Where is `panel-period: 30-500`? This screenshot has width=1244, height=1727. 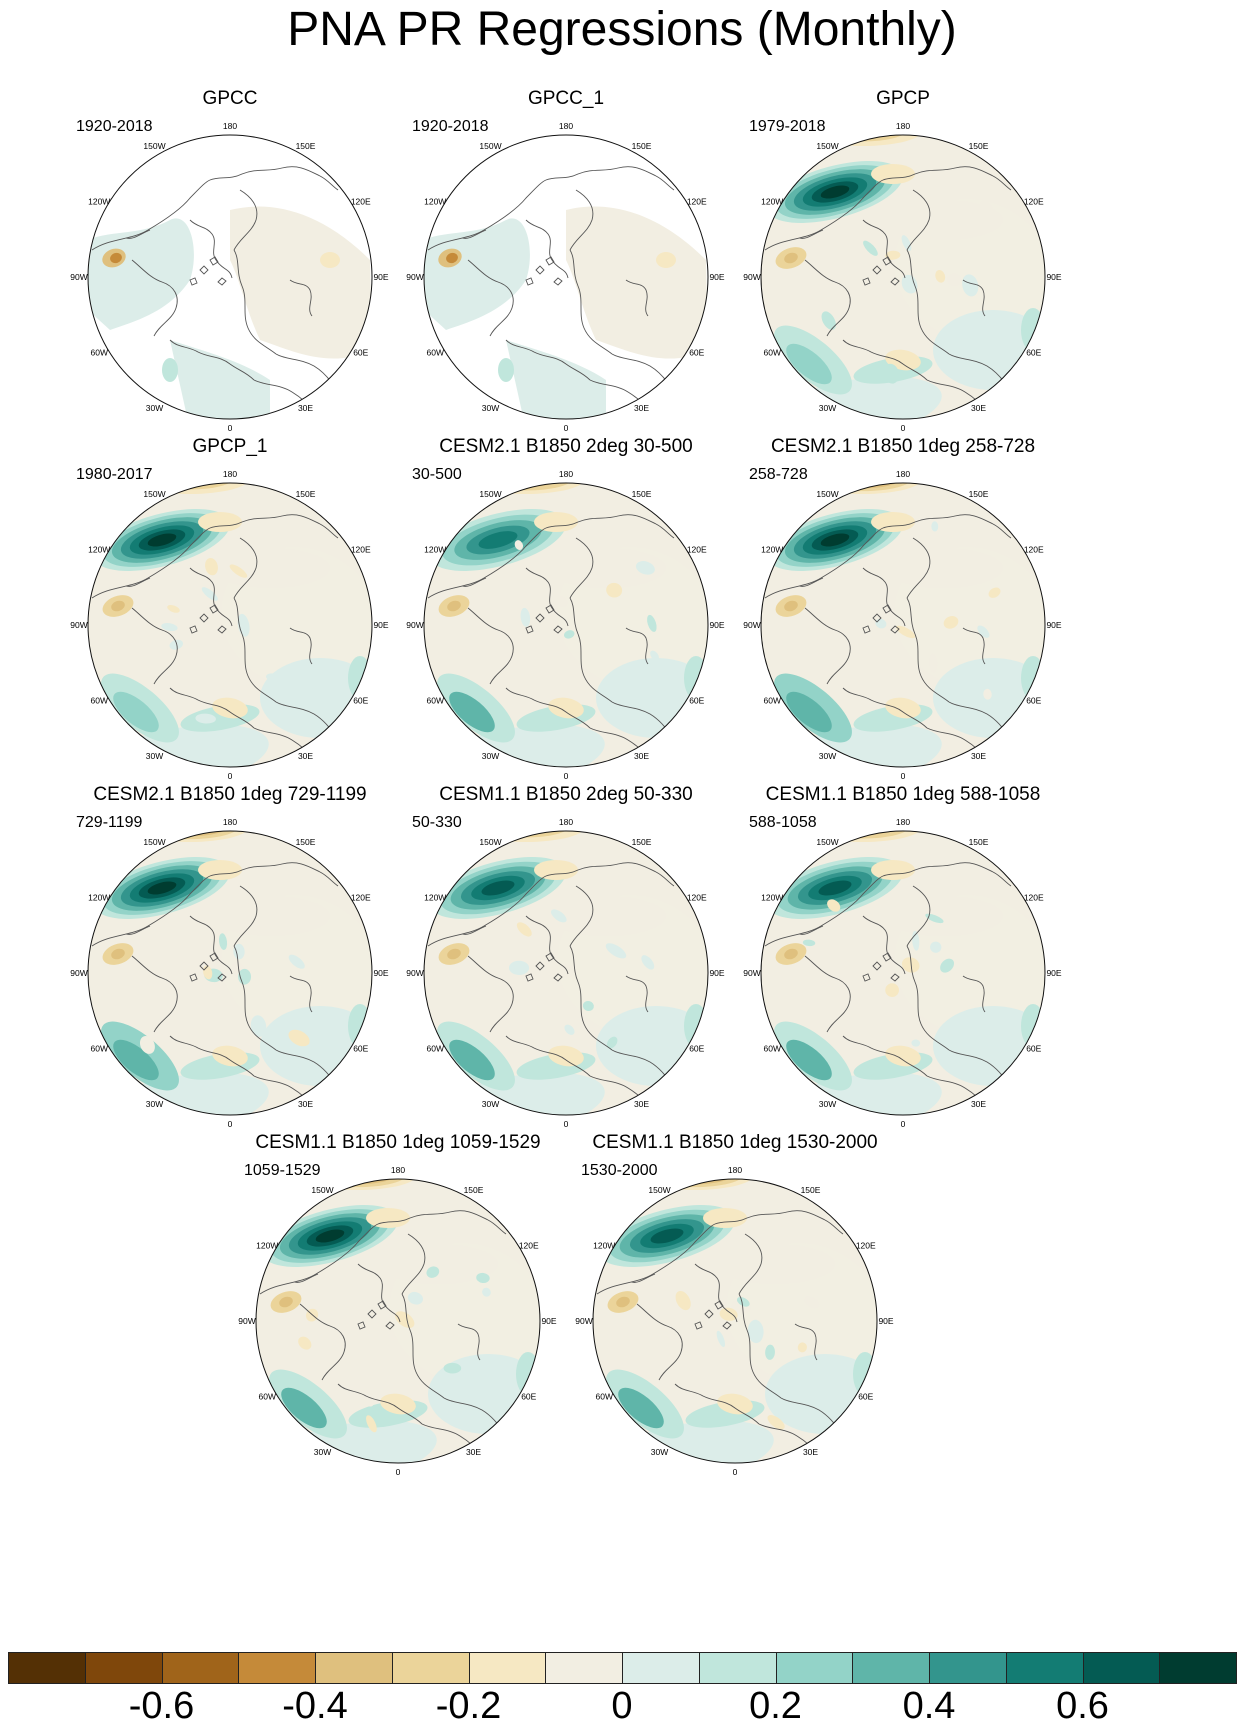
panel-period: 30-500 is located at coordinates (437, 474).